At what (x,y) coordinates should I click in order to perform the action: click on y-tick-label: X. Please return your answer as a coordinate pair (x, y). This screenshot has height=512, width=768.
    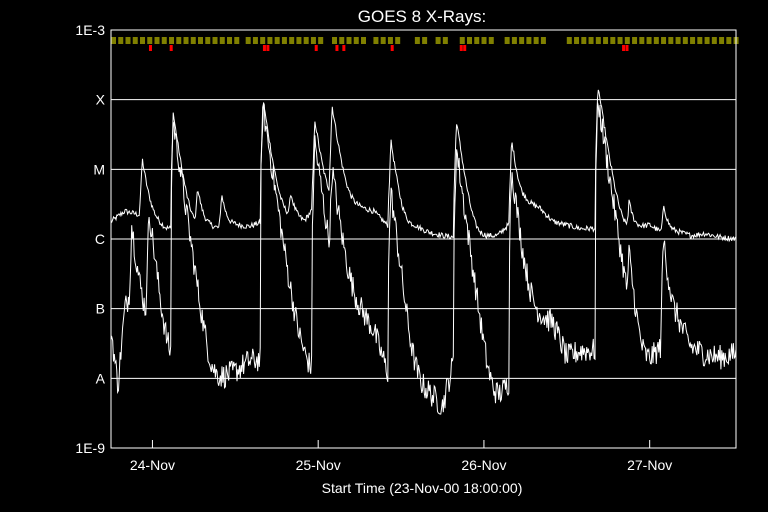
    Looking at the image, I should click on (101, 100).